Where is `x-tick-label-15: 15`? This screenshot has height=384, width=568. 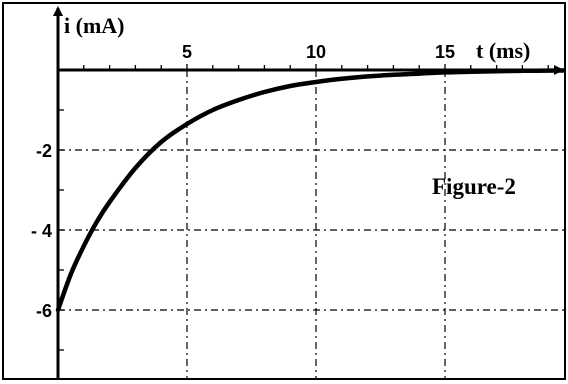 x-tick-label-15: 15 is located at coordinates (445, 52).